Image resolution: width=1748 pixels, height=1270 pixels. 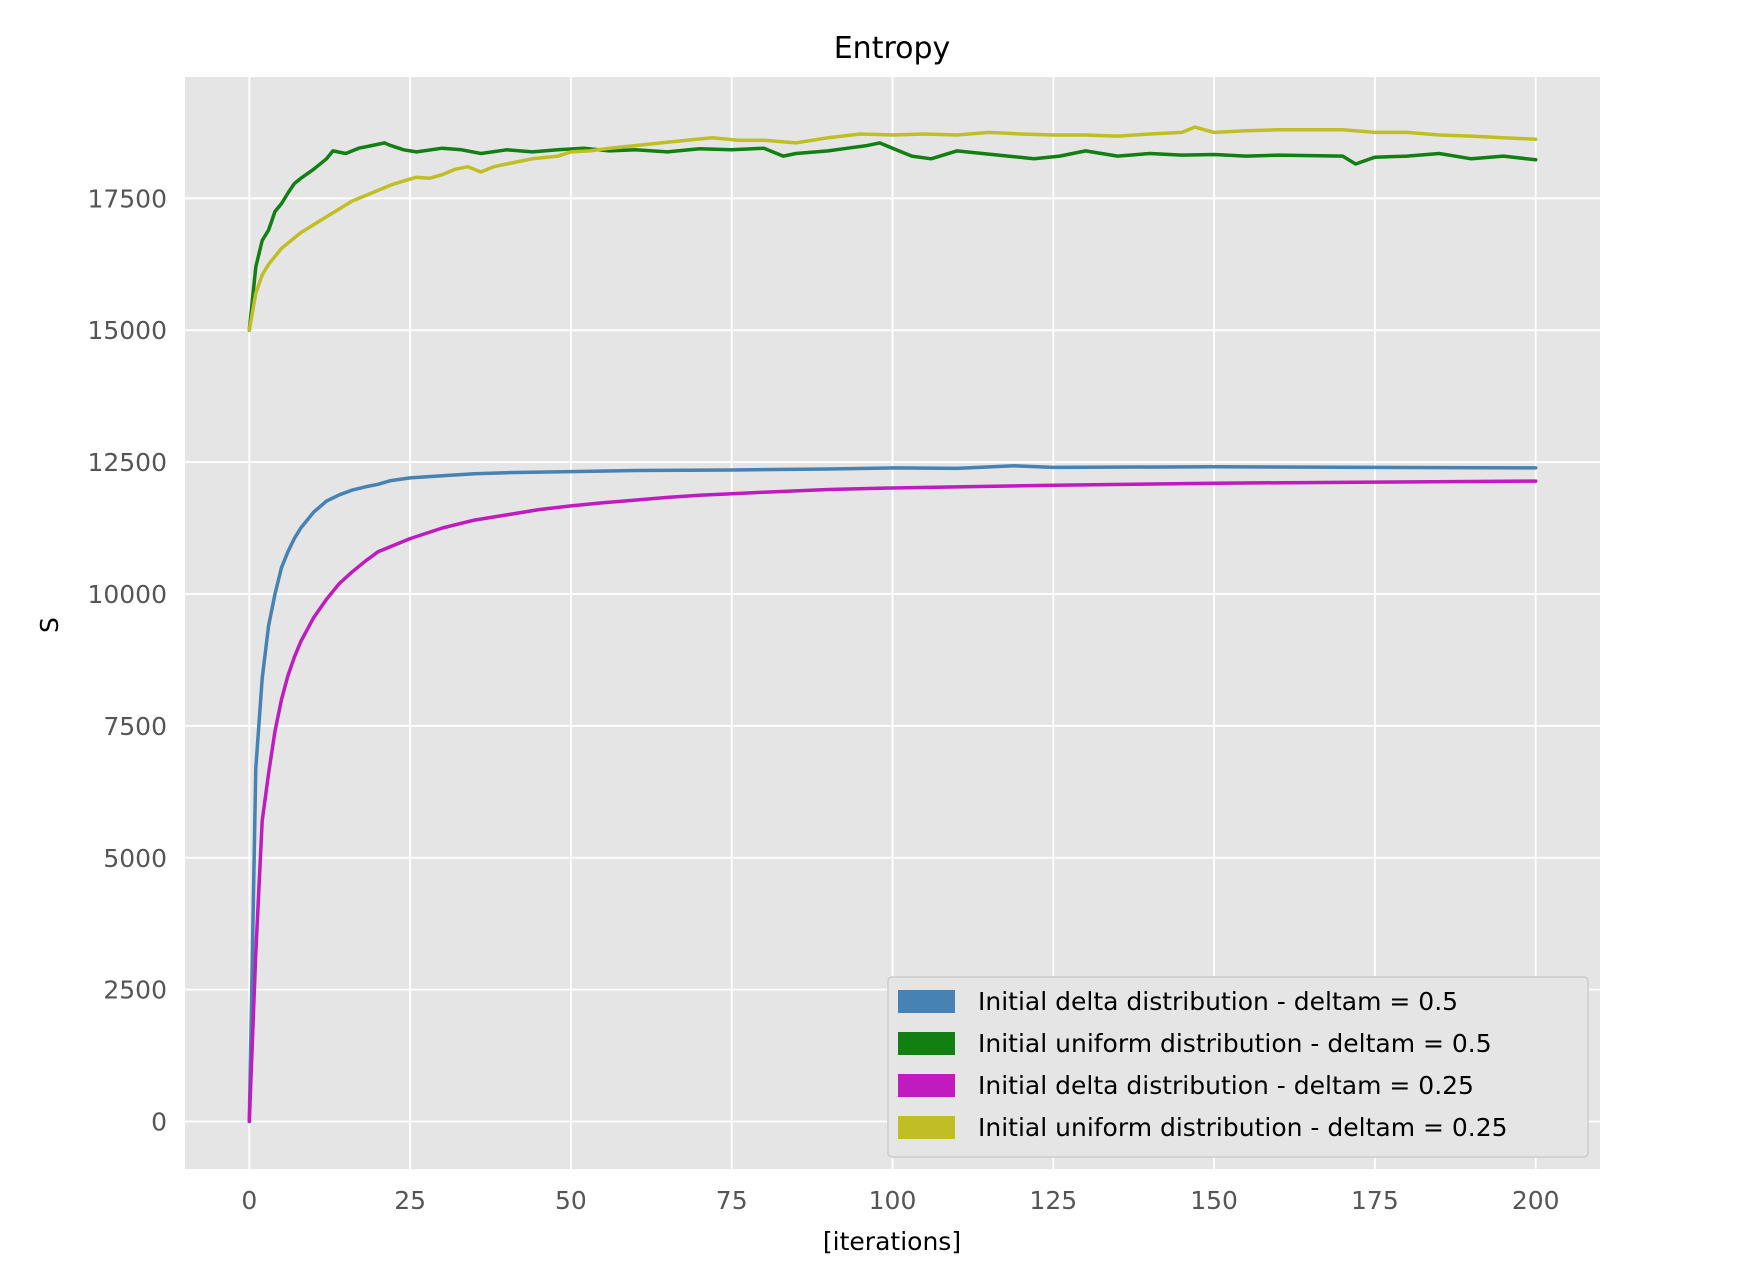 What do you see at coordinates (1536, 1200) in the screenshot?
I see `x-tick-label: 200` at bounding box center [1536, 1200].